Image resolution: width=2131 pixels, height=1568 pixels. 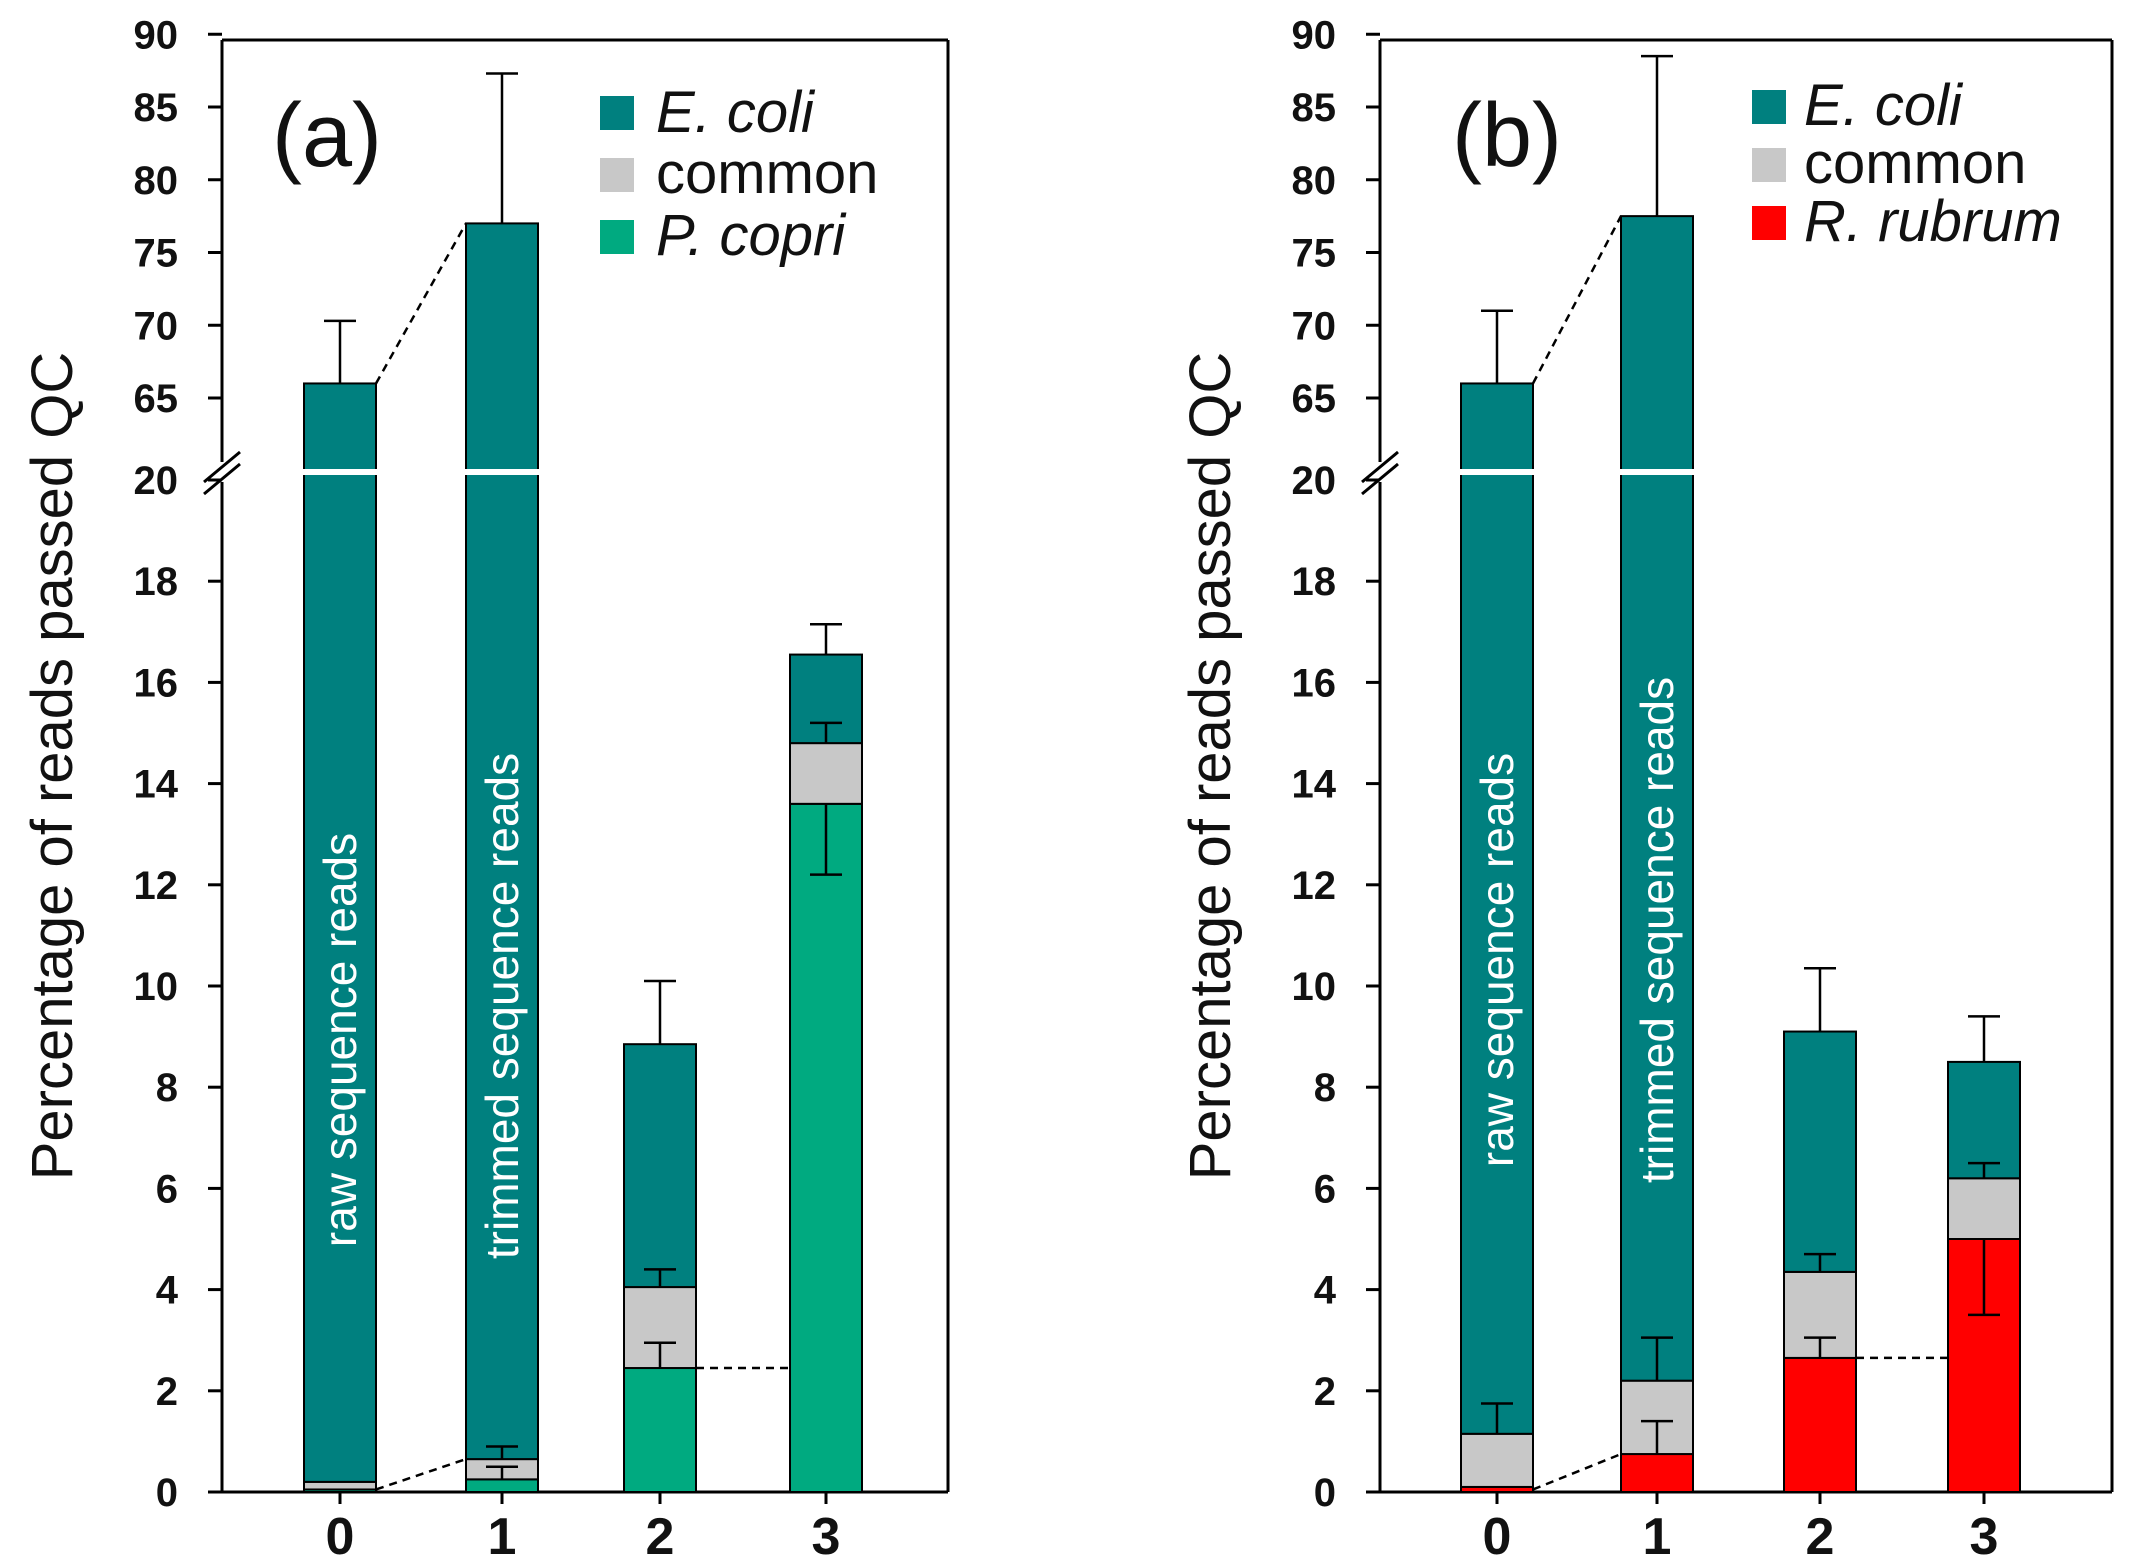 I want to click on panel-b-legend-swatch-common, so click(x=1769, y=165).